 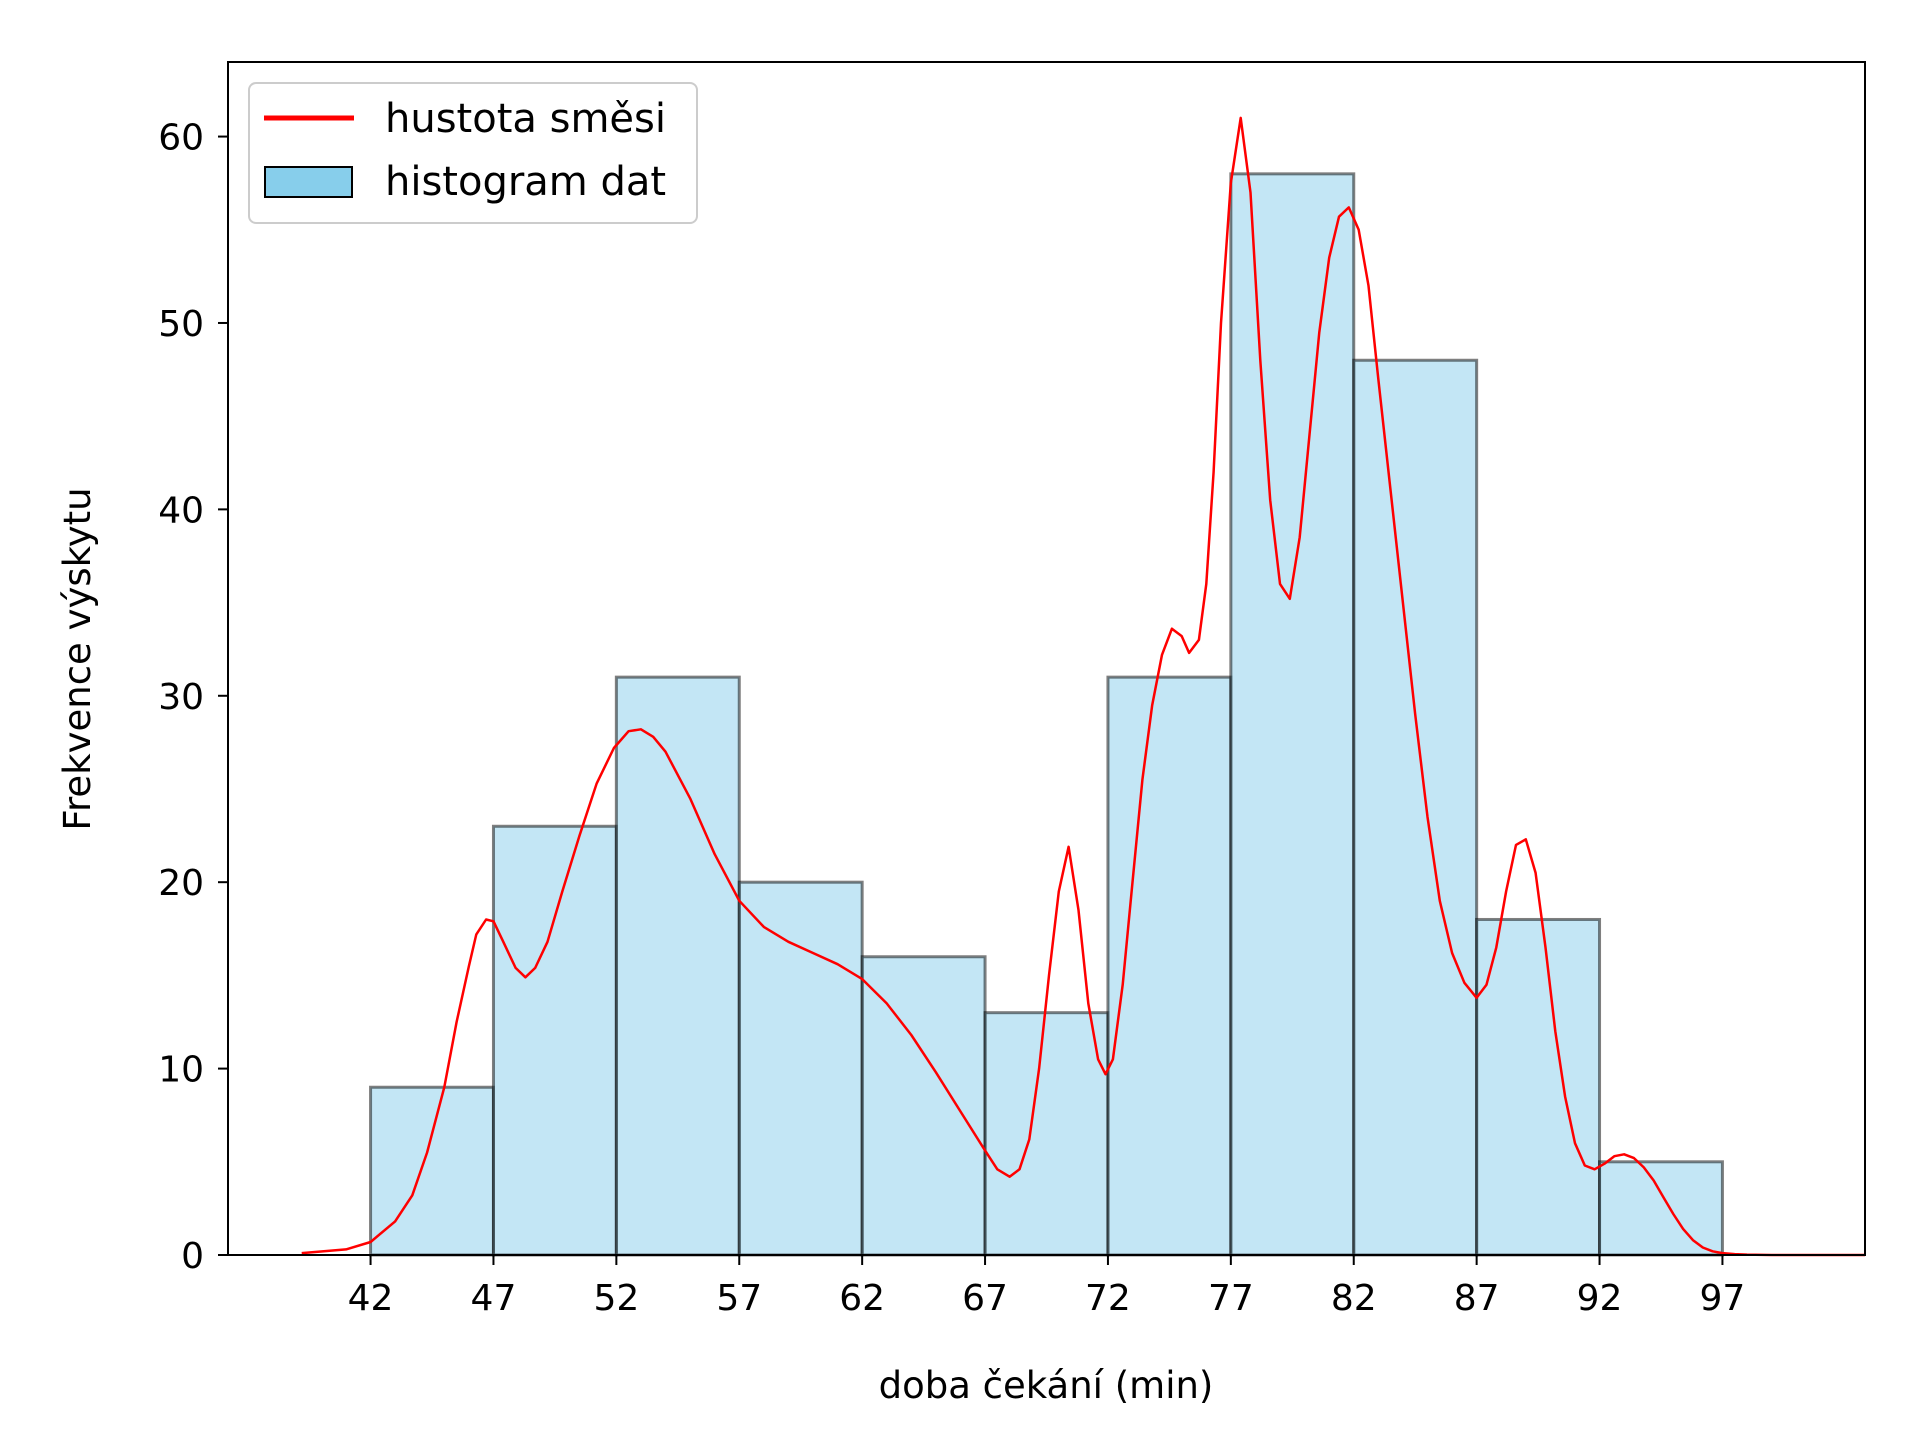 What do you see at coordinates (525, 119) in the screenshot?
I see `legend-label-density: hustota směsi` at bounding box center [525, 119].